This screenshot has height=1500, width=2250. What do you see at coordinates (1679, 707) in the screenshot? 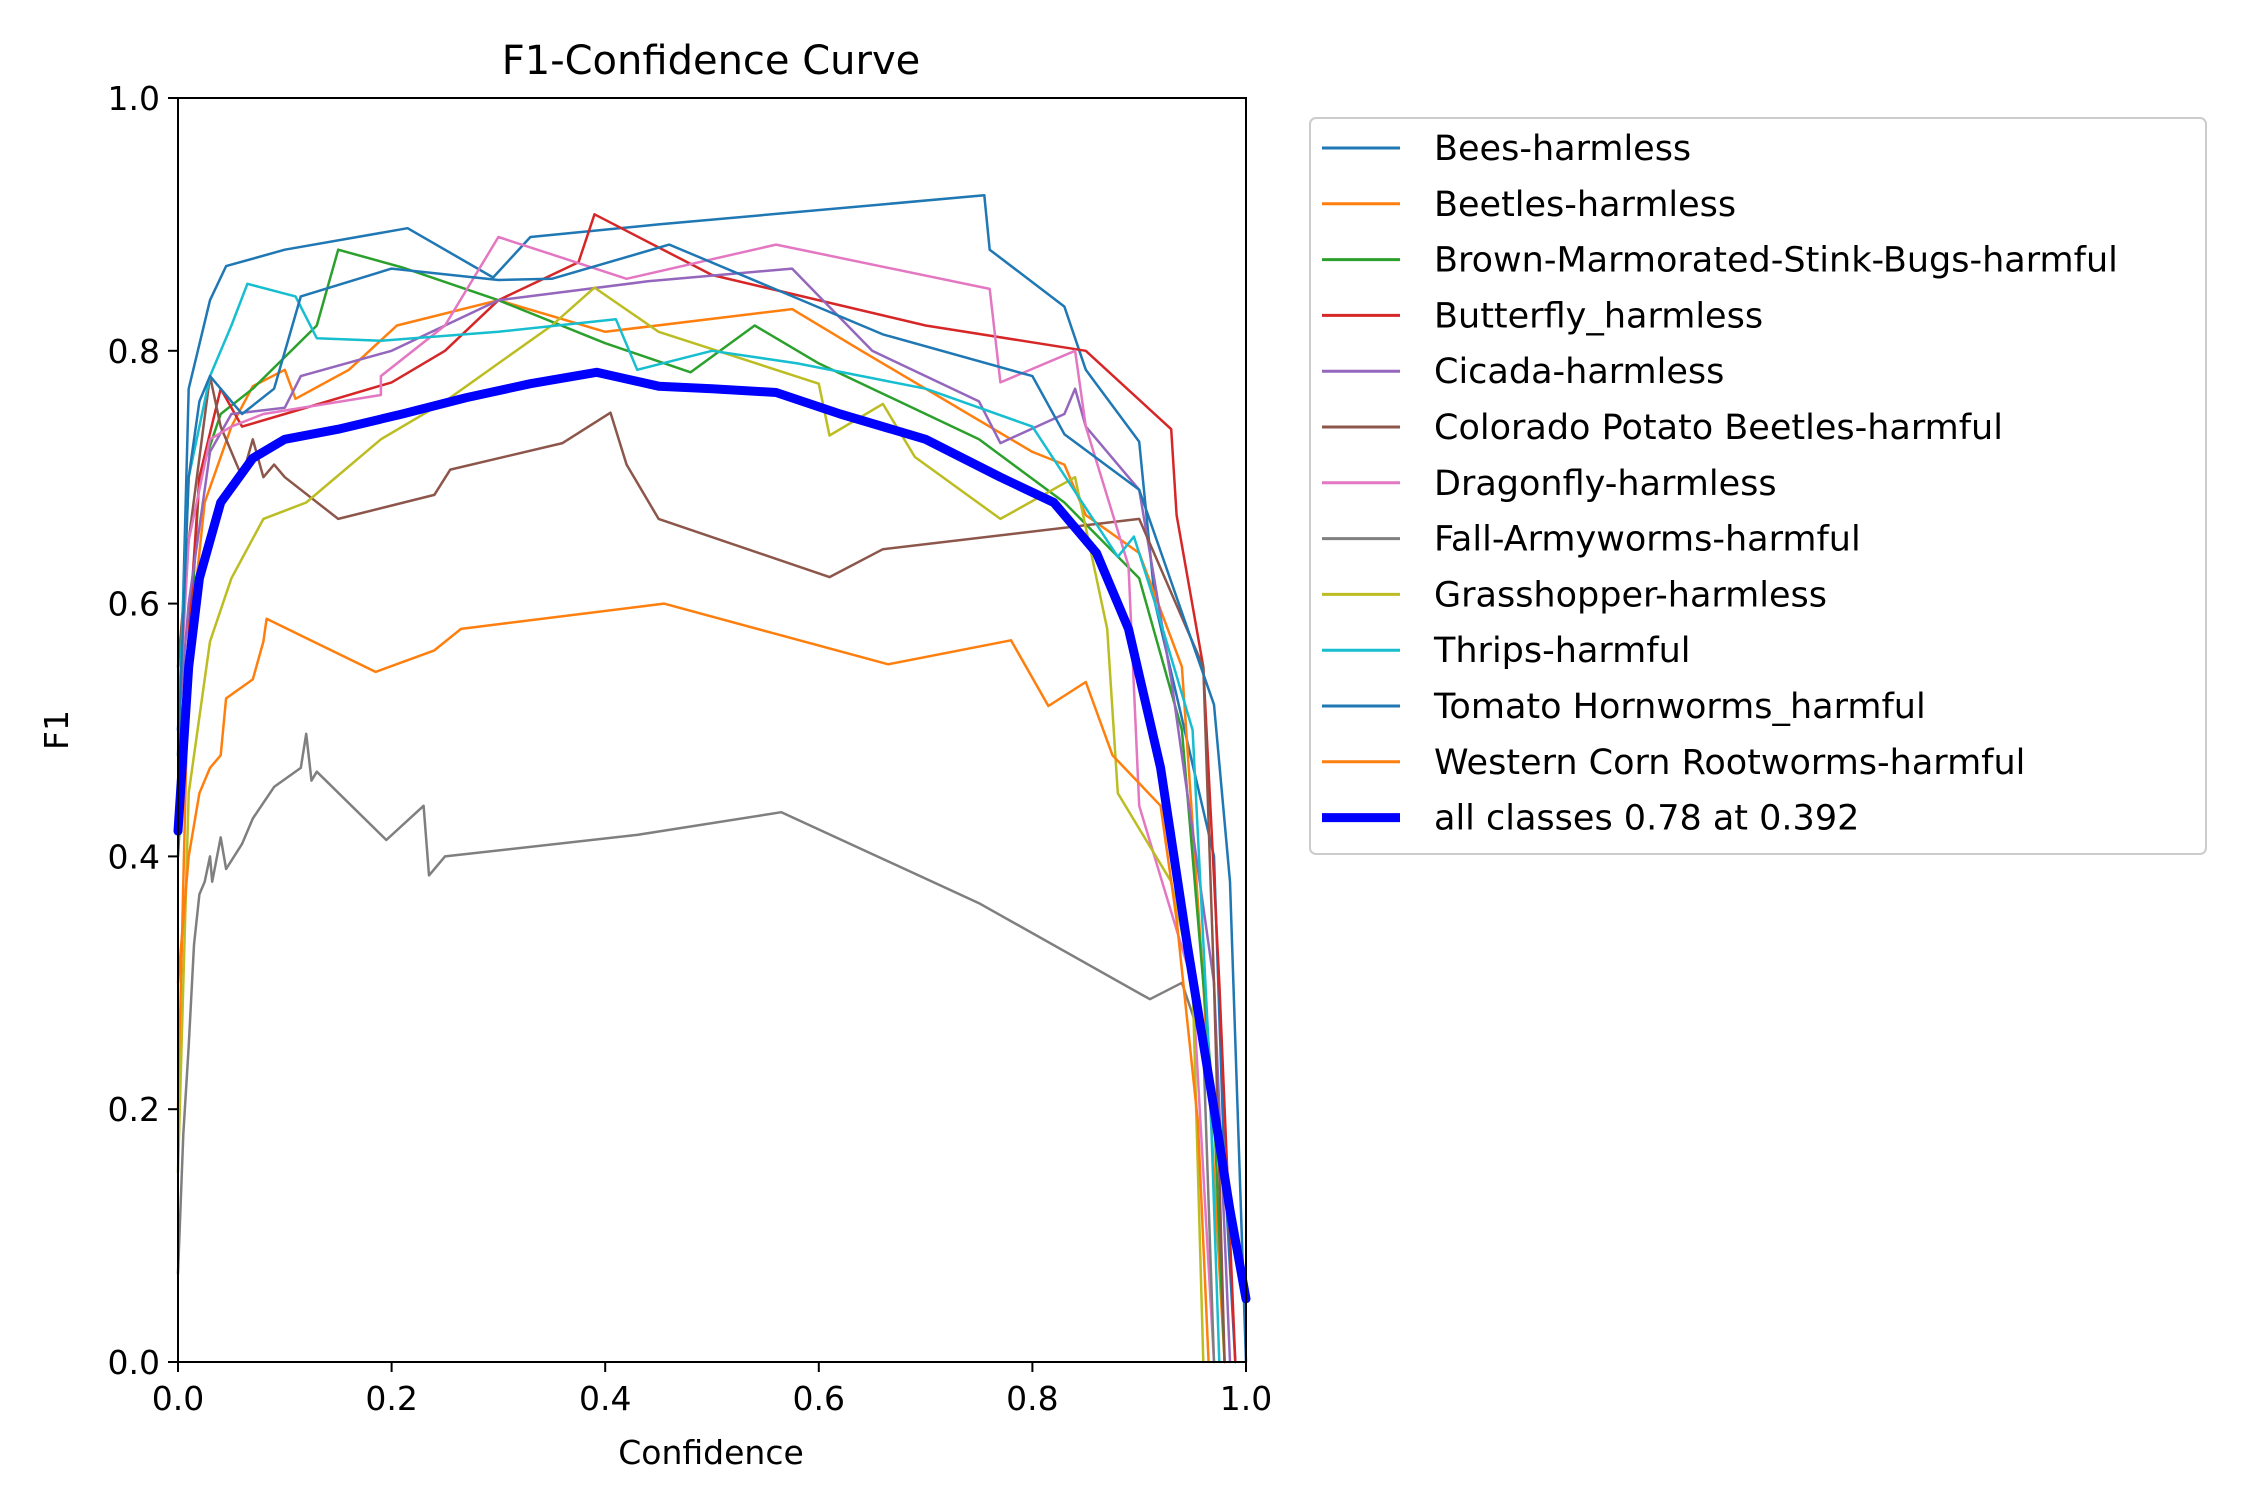
I see `legend-label-10: Tomato Hornworms_harmful` at bounding box center [1679, 707].